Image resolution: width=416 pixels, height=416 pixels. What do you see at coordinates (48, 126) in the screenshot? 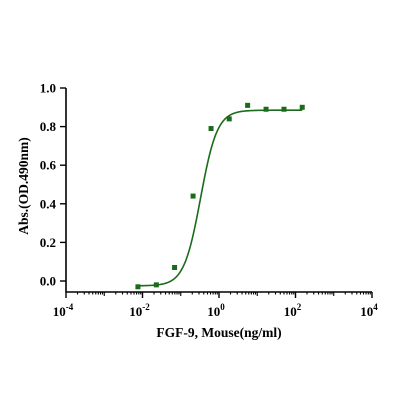
I see `y-tick-label: 0.8` at bounding box center [48, 126].